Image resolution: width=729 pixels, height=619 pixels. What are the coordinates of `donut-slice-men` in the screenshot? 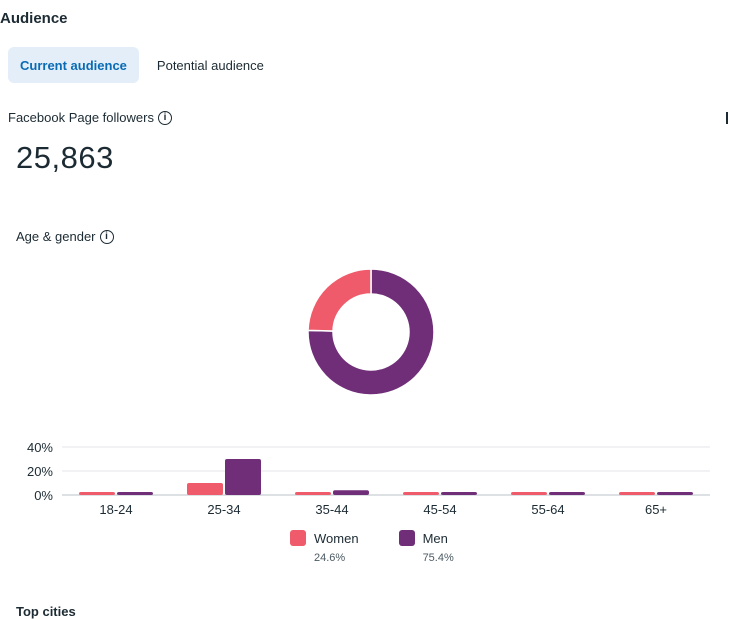 It's located at (371, 332).